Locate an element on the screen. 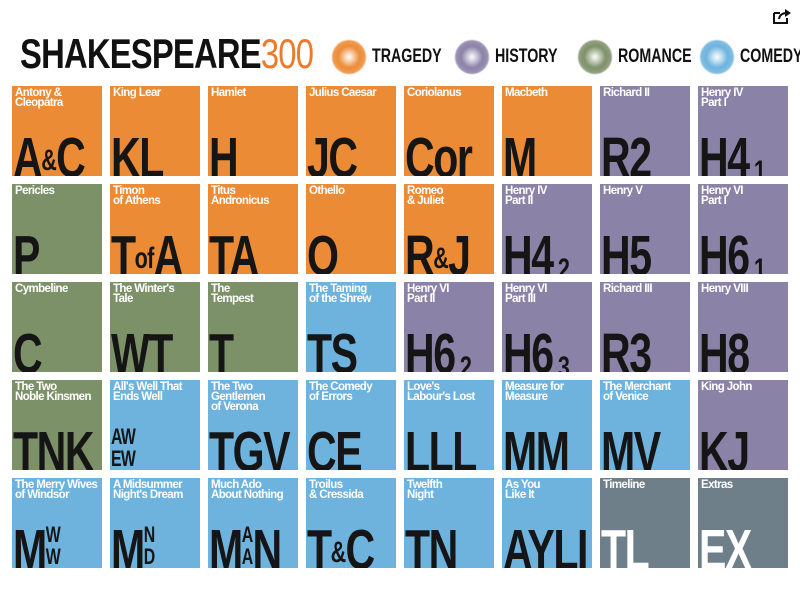 The image size is (800, 600). abbr-segment: LLL is located at coordinates (441, 445).